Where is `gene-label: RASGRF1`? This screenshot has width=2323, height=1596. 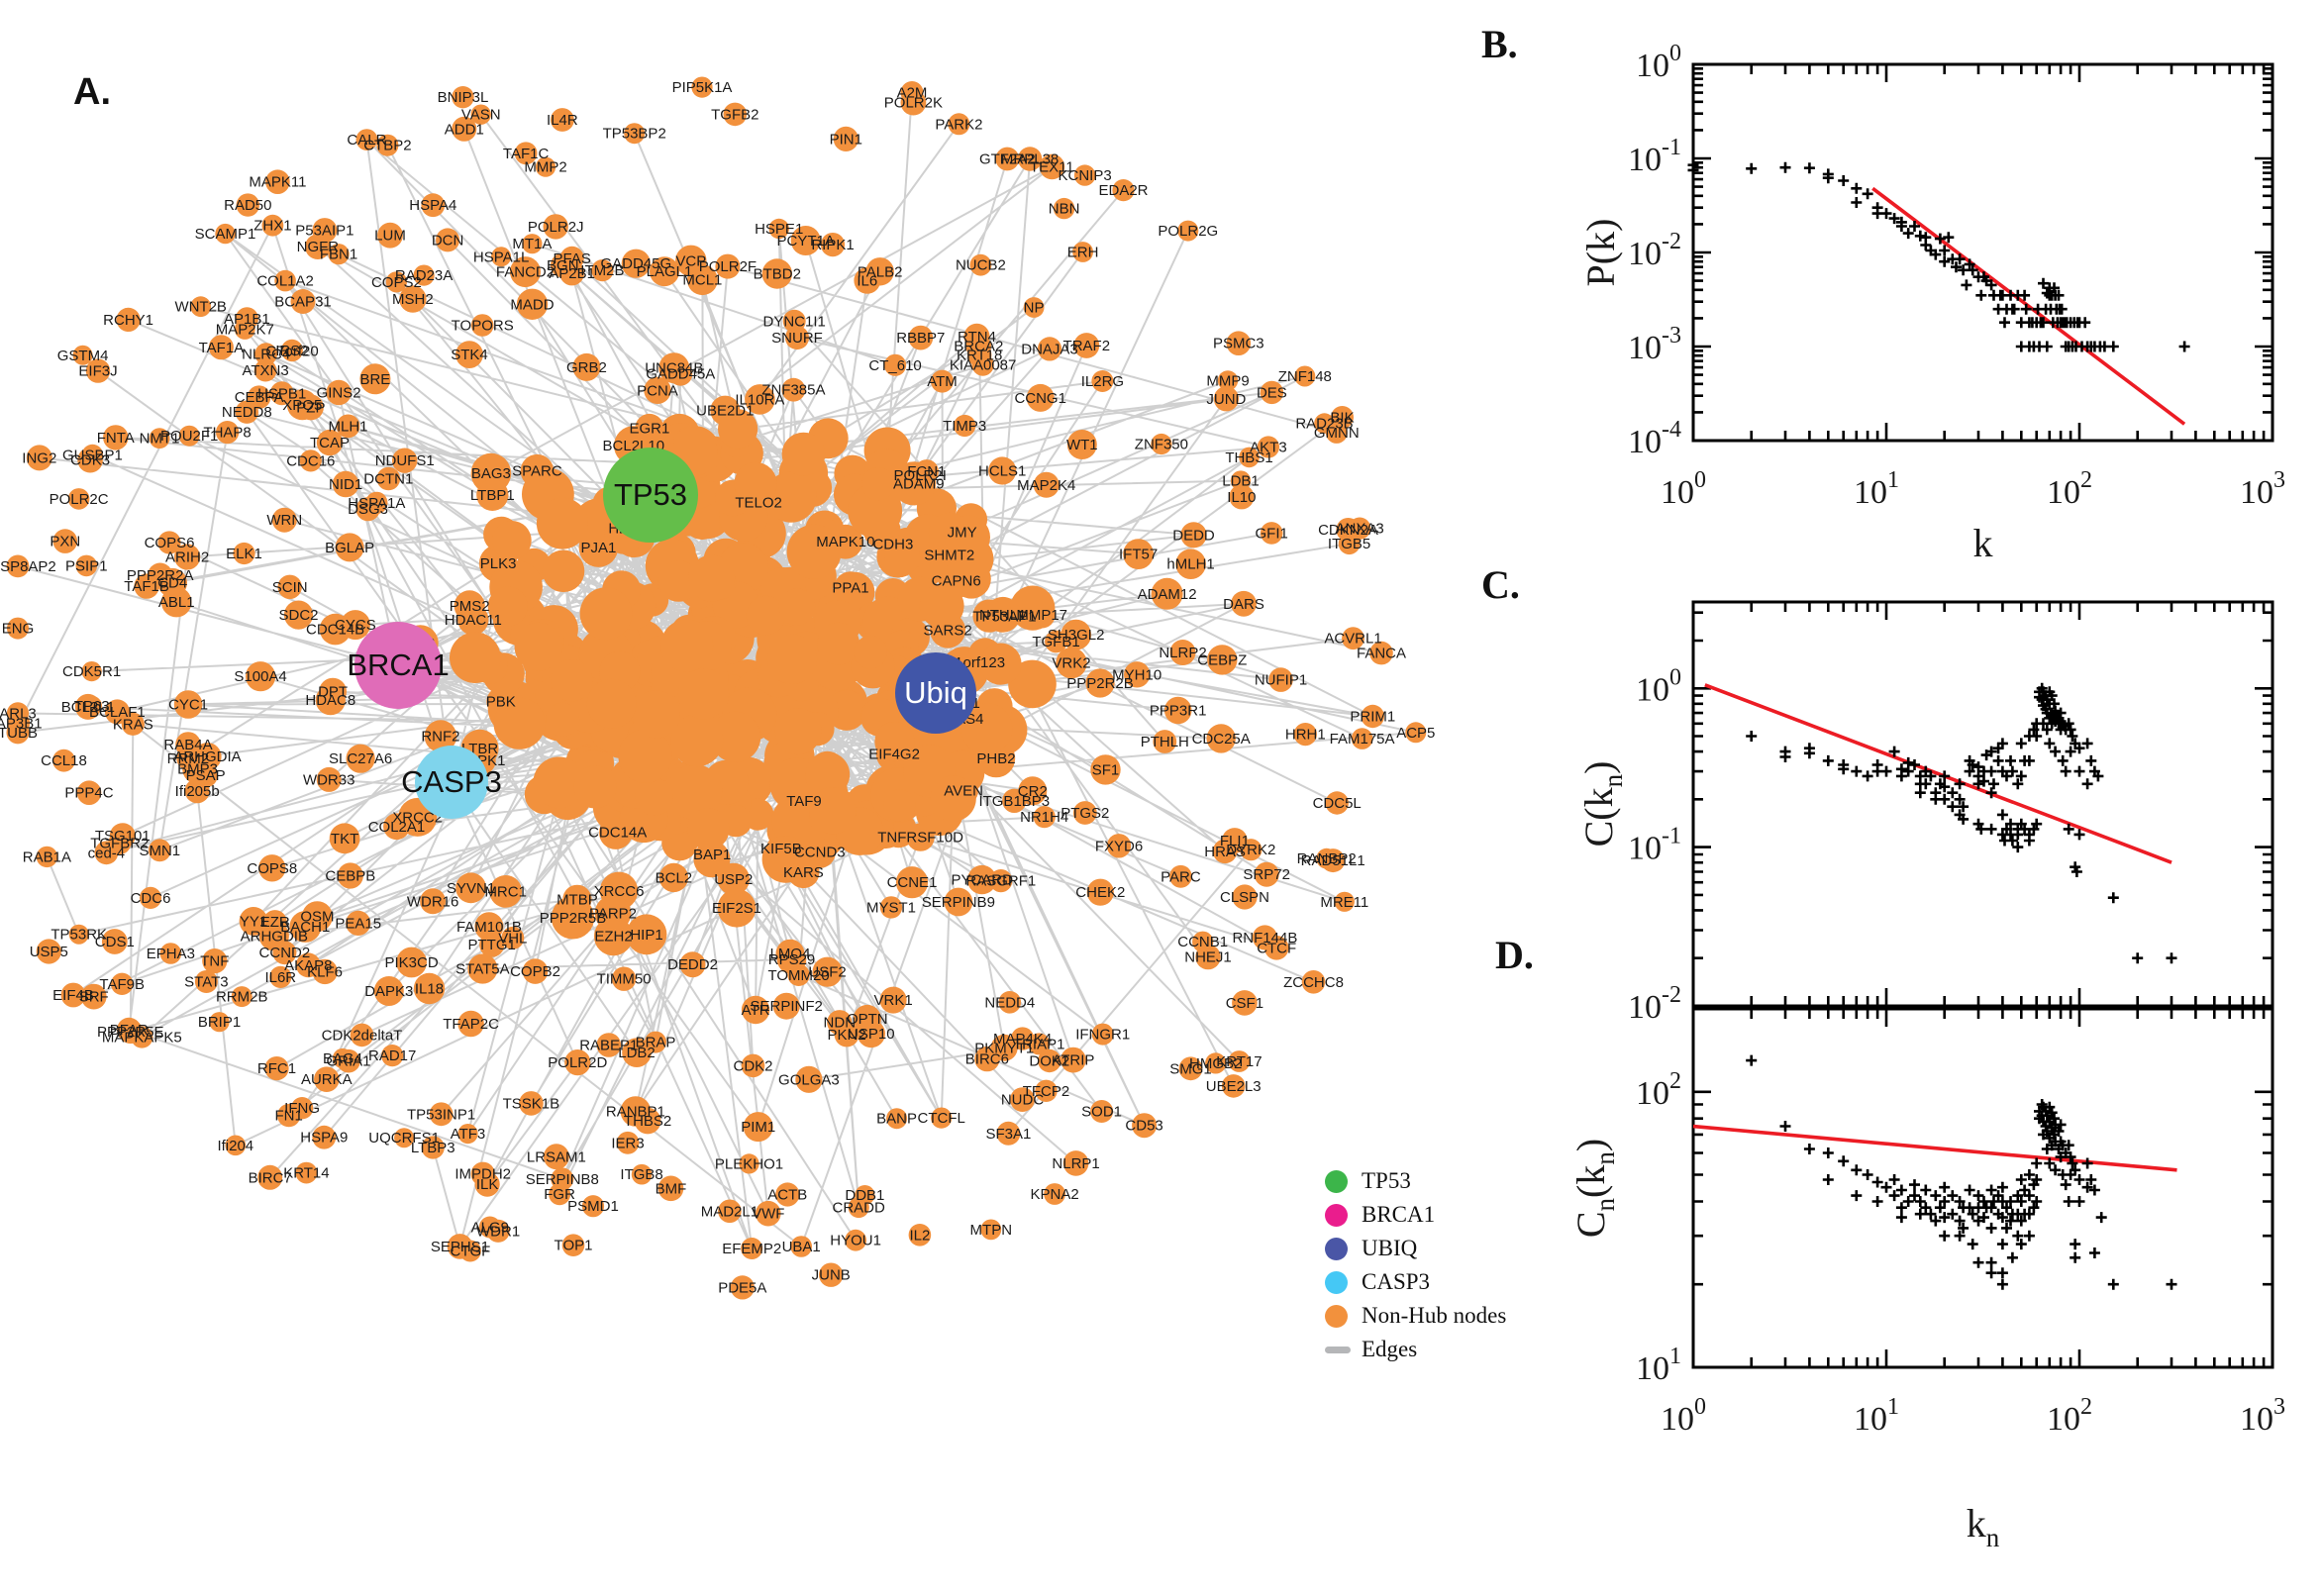
gene-label: RASGRF1 is located at coordinates (1000, 881).